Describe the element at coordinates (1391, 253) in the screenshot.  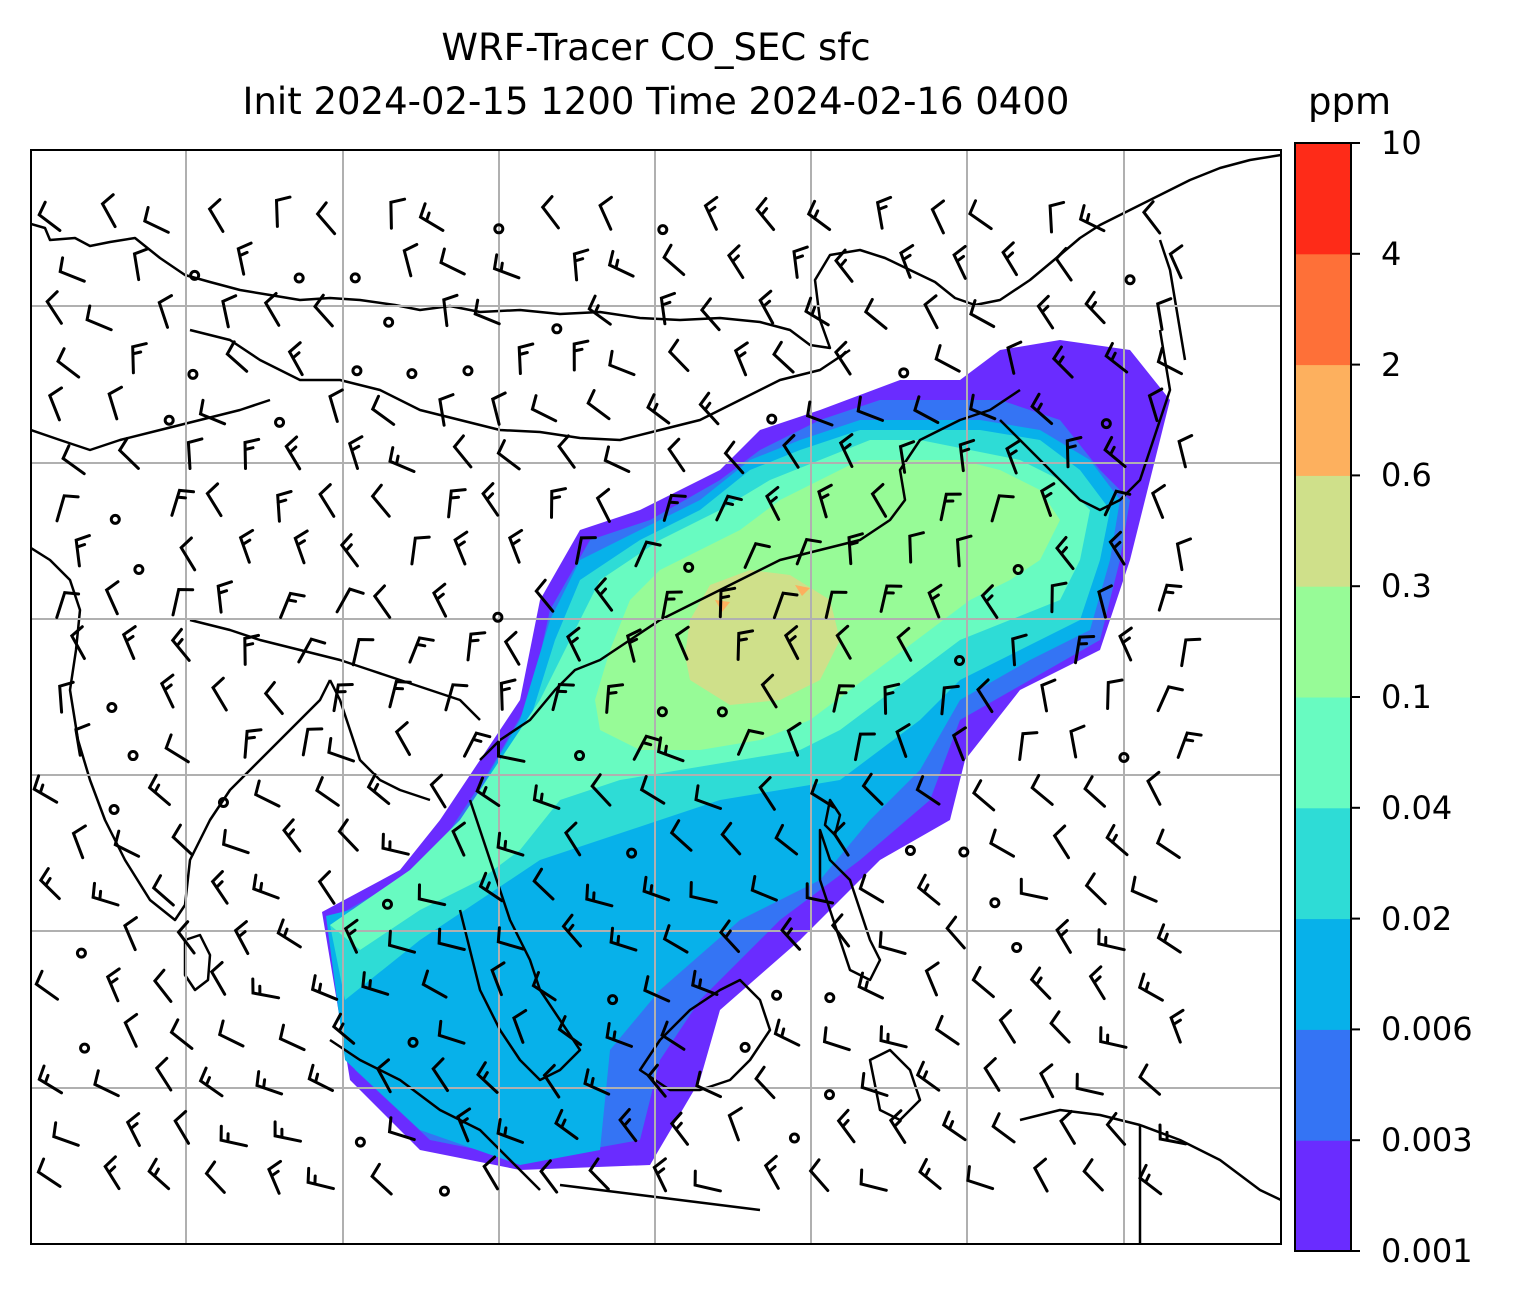
I see `colorbar-tick-label: 4` at that location.